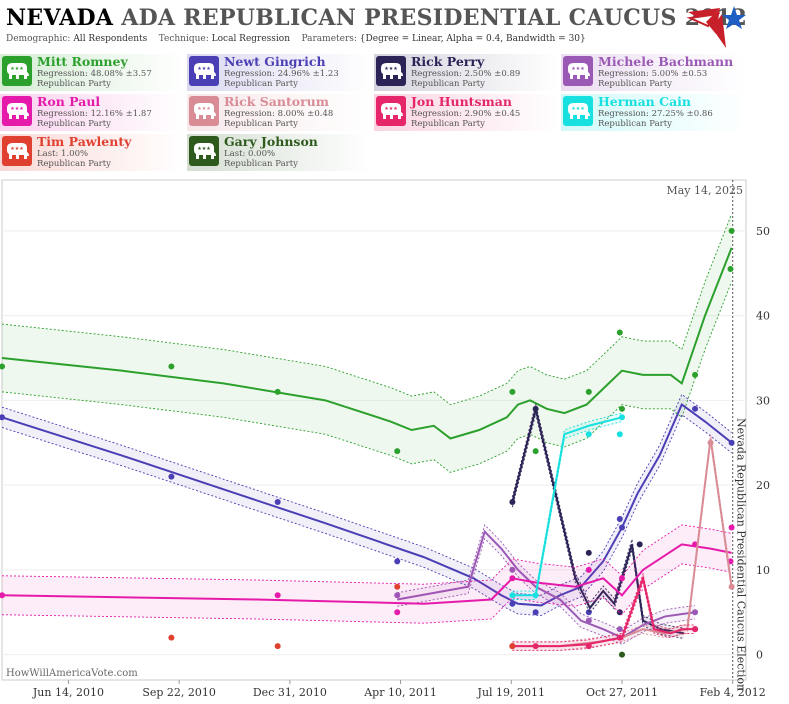 The height and width of the screenshot is (704, 789). Describe the element at coordinates (763, 400) in the screenshot. I see `y-tick-label: 30` at that location.